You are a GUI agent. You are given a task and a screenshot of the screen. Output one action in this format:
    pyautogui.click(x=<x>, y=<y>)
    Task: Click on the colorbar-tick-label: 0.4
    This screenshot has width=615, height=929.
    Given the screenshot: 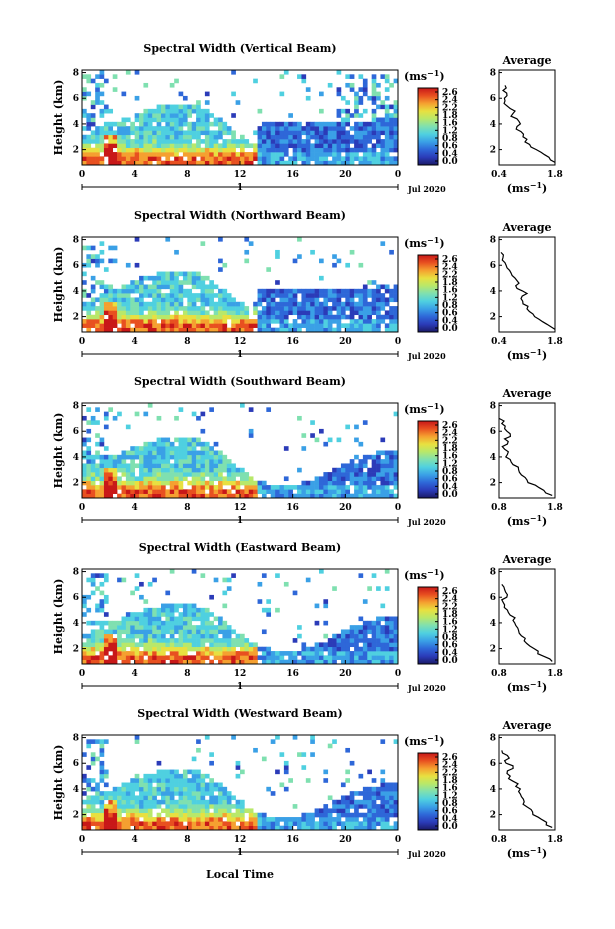 What is the action you would take?
    pyautogui.click(x=450, y=487)
    